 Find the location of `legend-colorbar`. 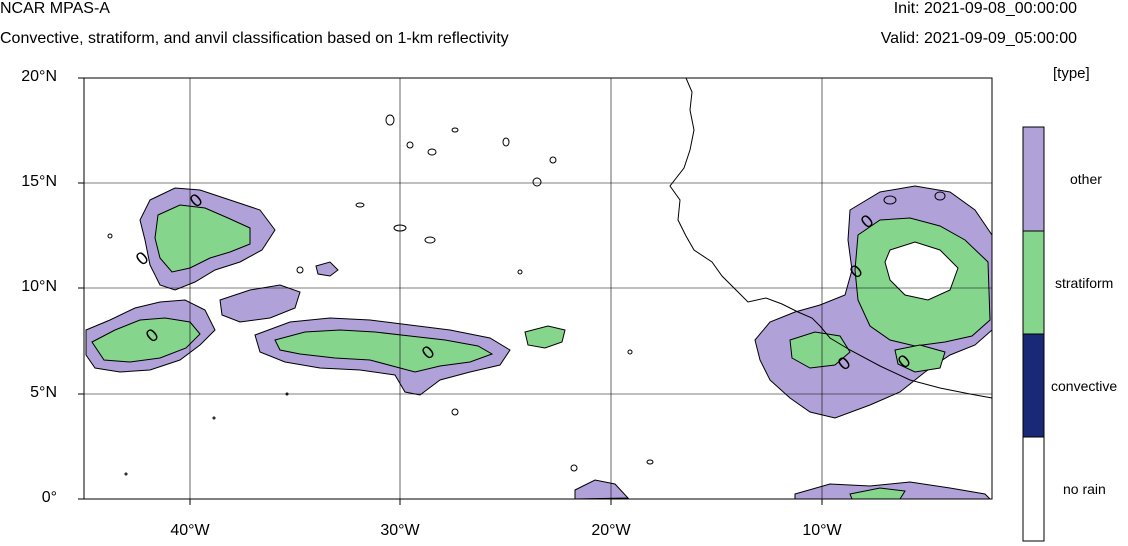

legend-colorbar is located at coordinates (1033, 334).